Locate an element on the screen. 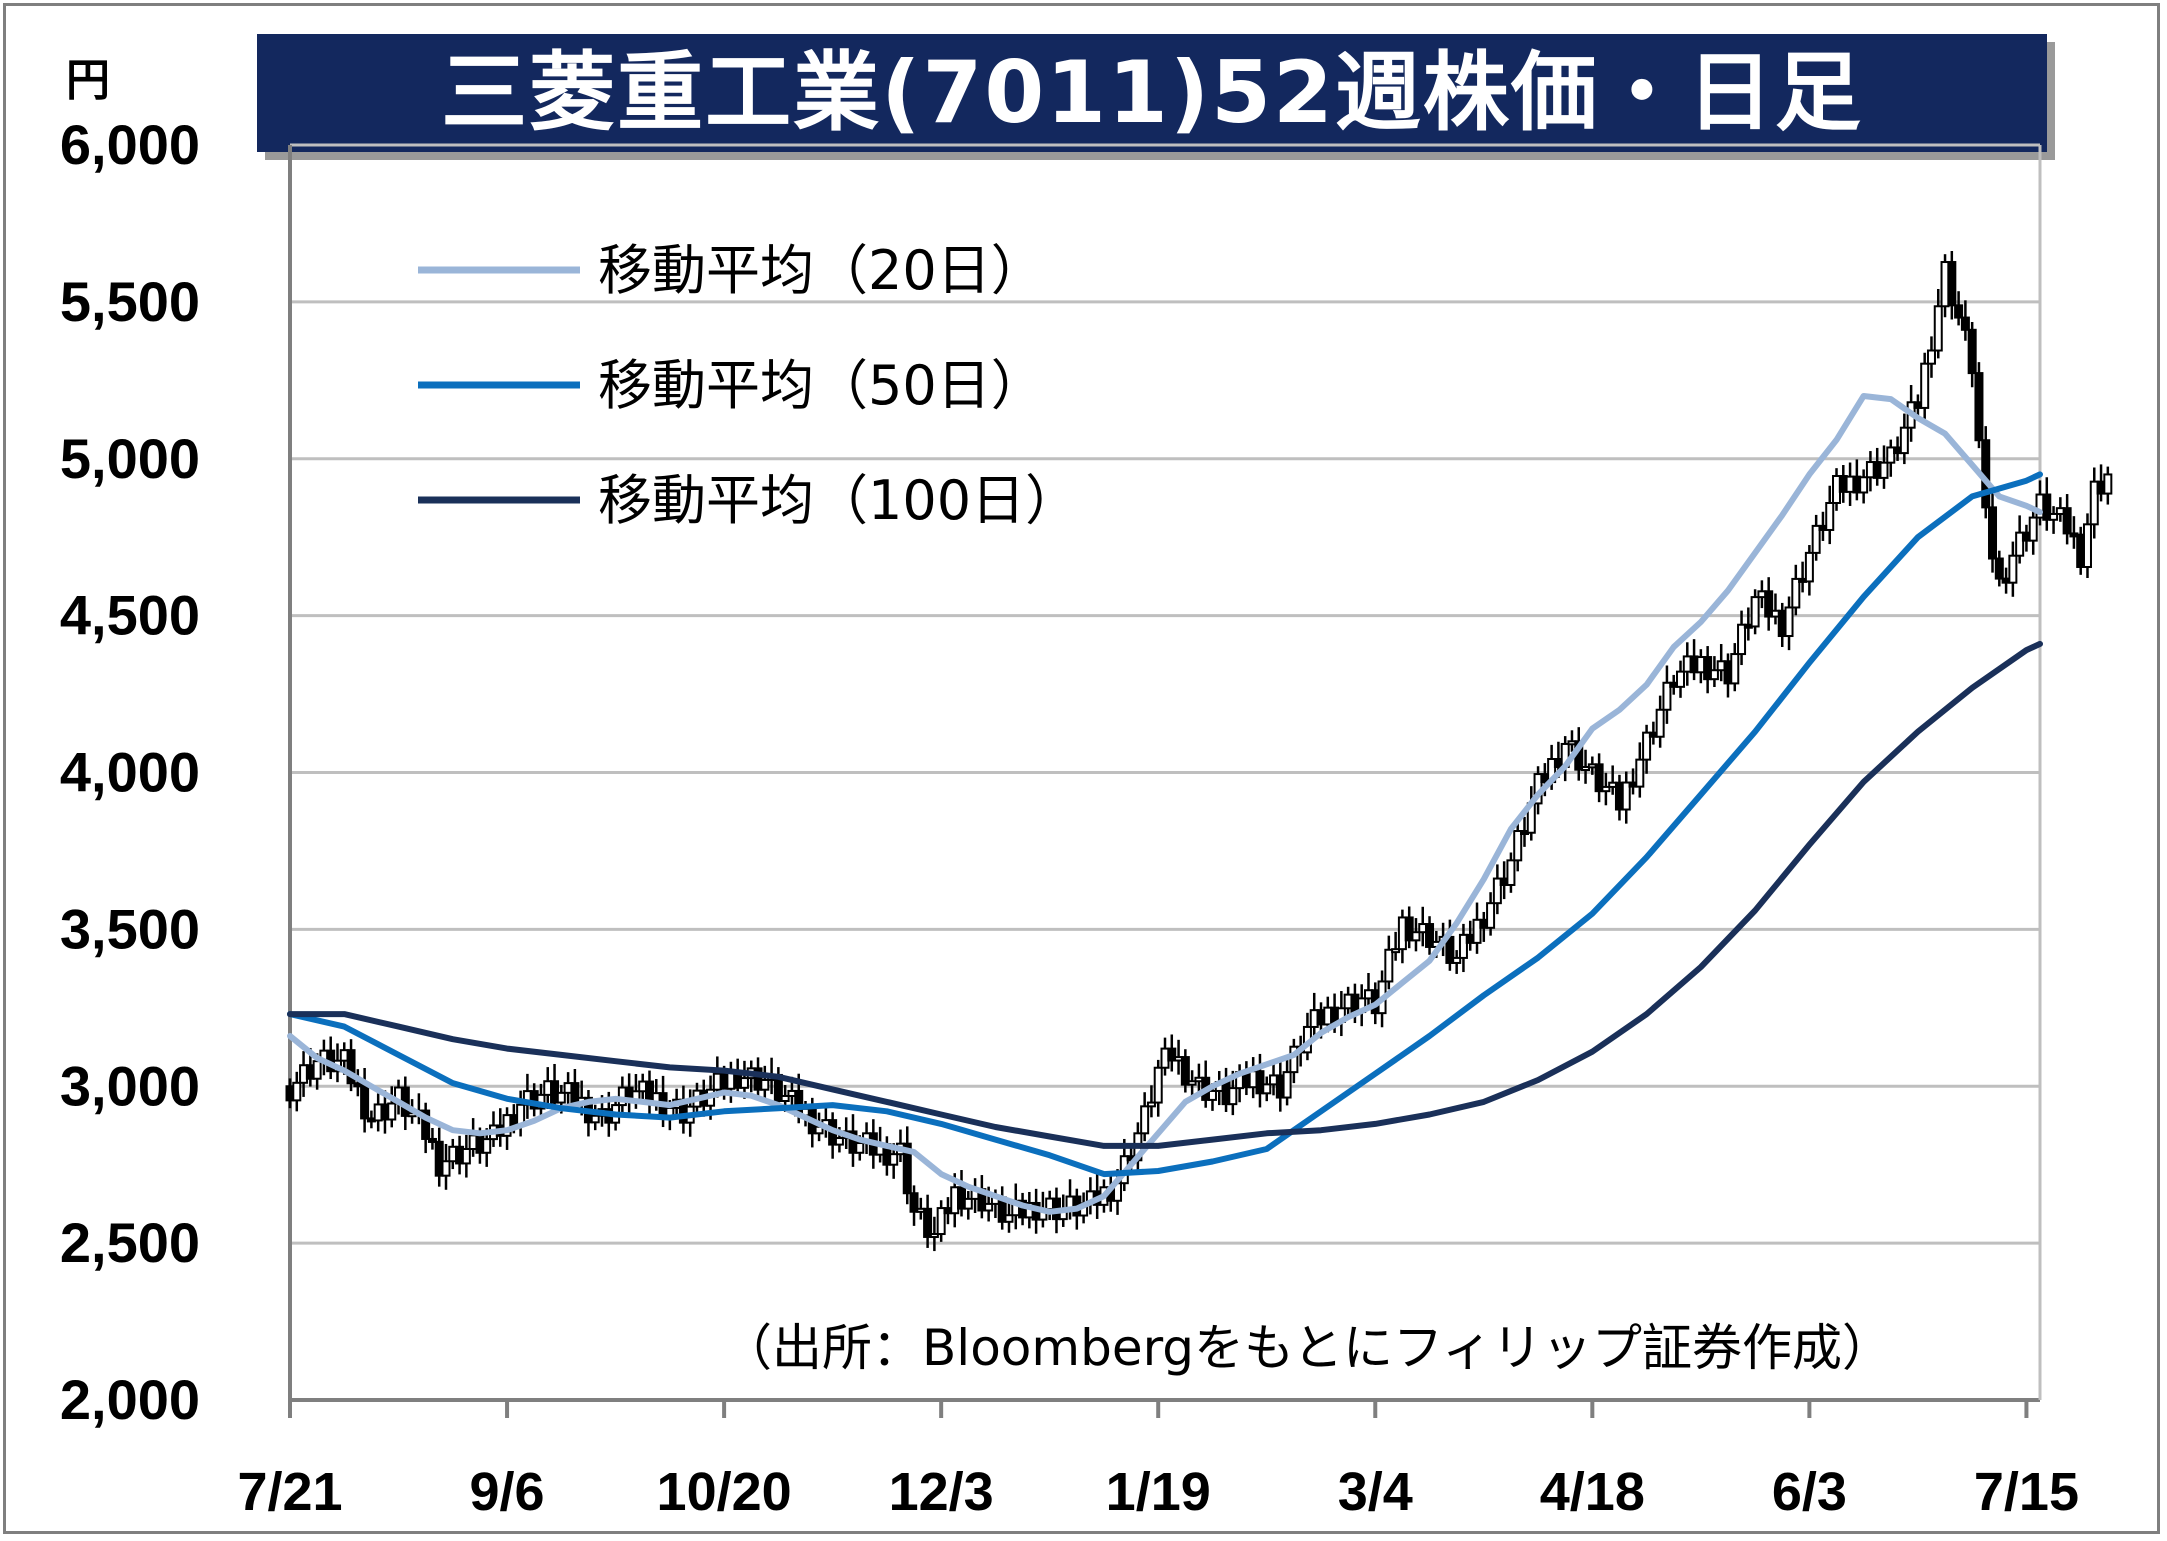  y-tick-label: 4,500 is located at coordinates (130, 615).